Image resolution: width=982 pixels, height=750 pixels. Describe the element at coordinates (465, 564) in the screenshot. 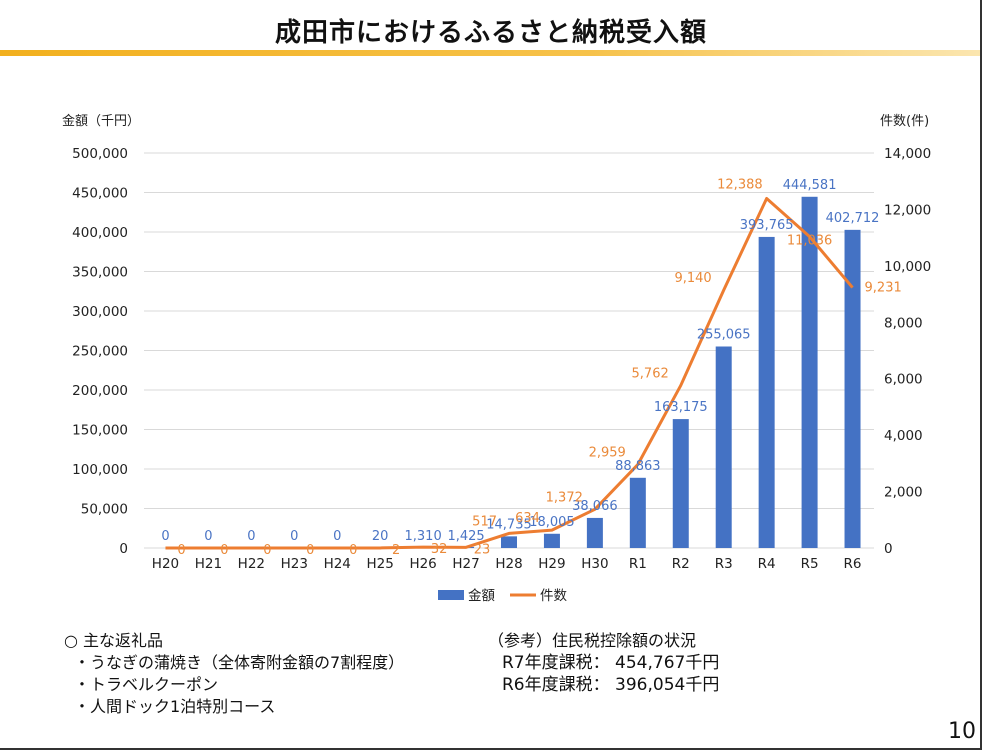

I see `x-tick-label: H27` at that location.